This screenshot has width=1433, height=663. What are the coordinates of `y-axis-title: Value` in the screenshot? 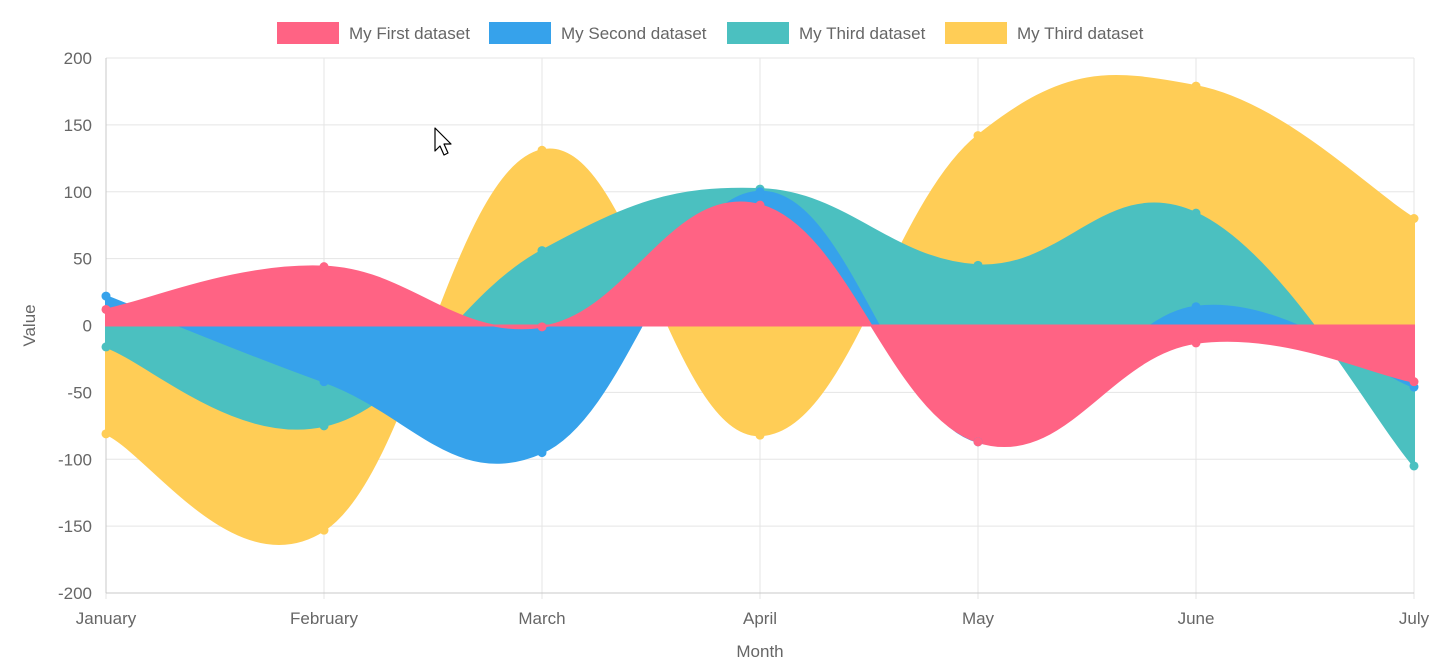 It's located at (29, 325).